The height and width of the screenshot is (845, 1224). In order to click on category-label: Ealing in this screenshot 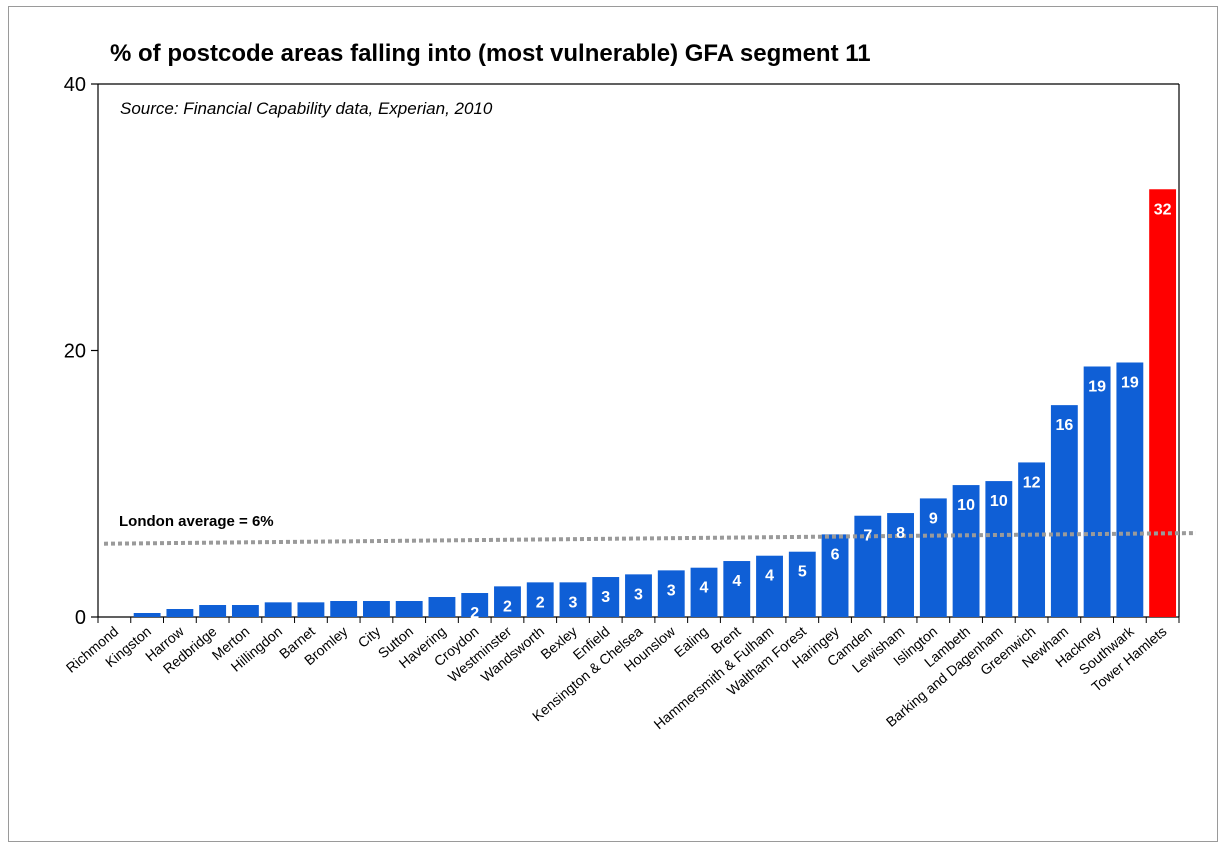, I will do `click(691, 641)`.